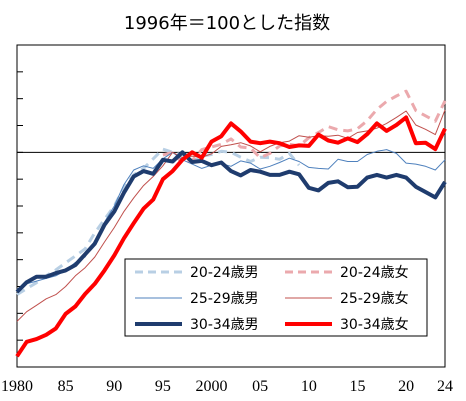 This screenshot has height=401, width=466. Describe the element at coordinates (17, 386) in the screenshot. I see `x-tick-label: 1980` at that location.